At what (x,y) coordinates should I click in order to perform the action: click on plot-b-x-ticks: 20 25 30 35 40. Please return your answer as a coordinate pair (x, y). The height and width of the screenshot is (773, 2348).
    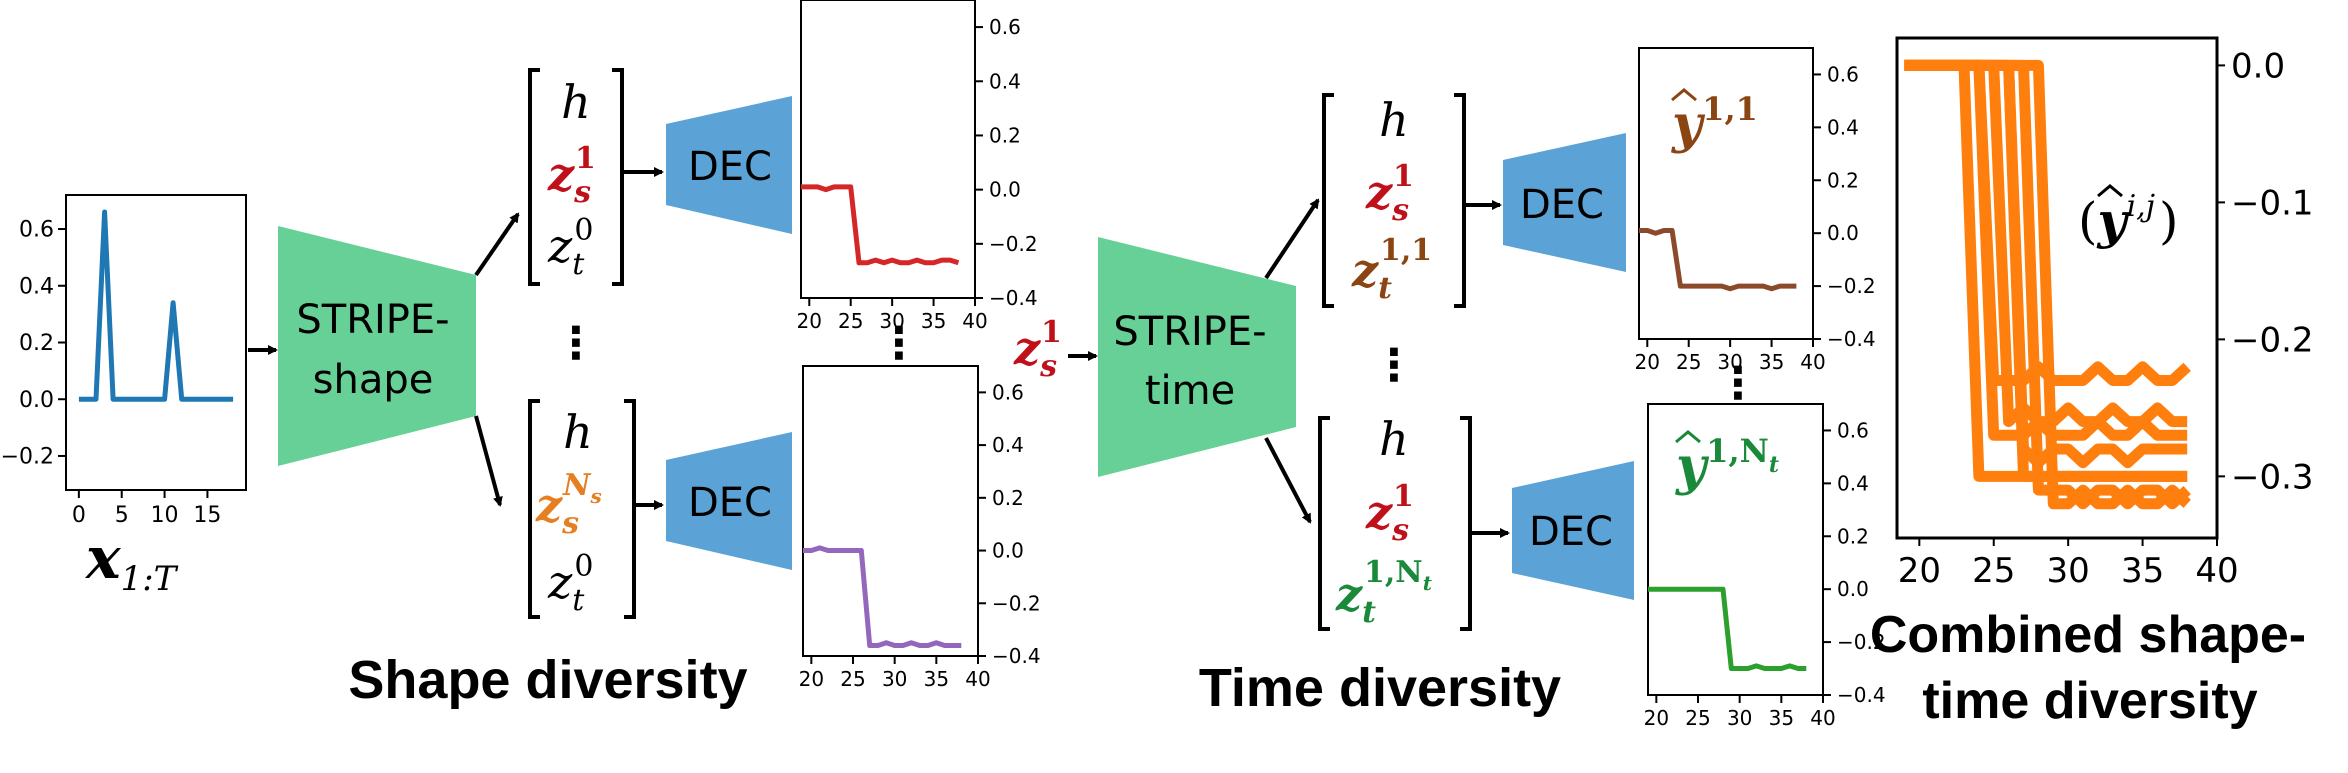
    Looking at the image, I should click on (895, 673).